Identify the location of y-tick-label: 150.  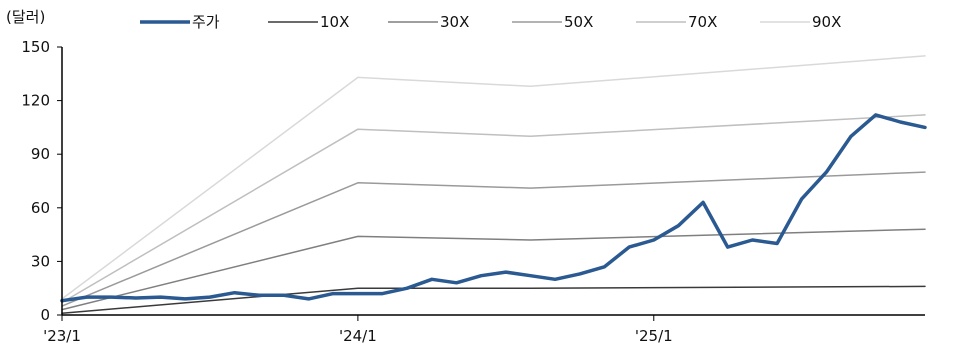
(35, 47).